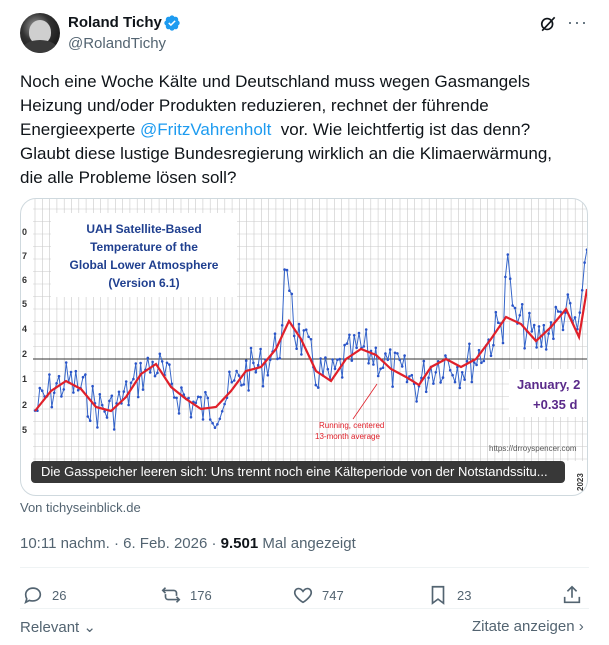 The width and height of the screenshot is (609, 645). I want to click on mention-link: @FritzVahrenholt, so click(206, 129).